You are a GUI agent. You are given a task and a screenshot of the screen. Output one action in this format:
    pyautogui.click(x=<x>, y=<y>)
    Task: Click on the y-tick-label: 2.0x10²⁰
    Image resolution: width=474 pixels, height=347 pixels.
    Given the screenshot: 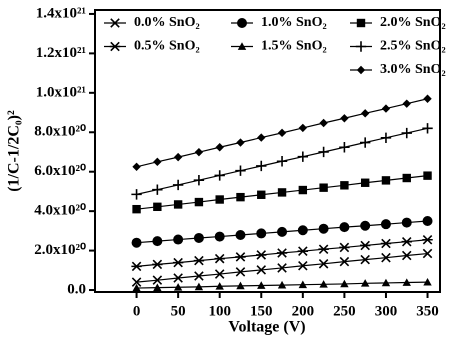 What is the action you would take?
    pyautogui.click(x=60, y=250)
    